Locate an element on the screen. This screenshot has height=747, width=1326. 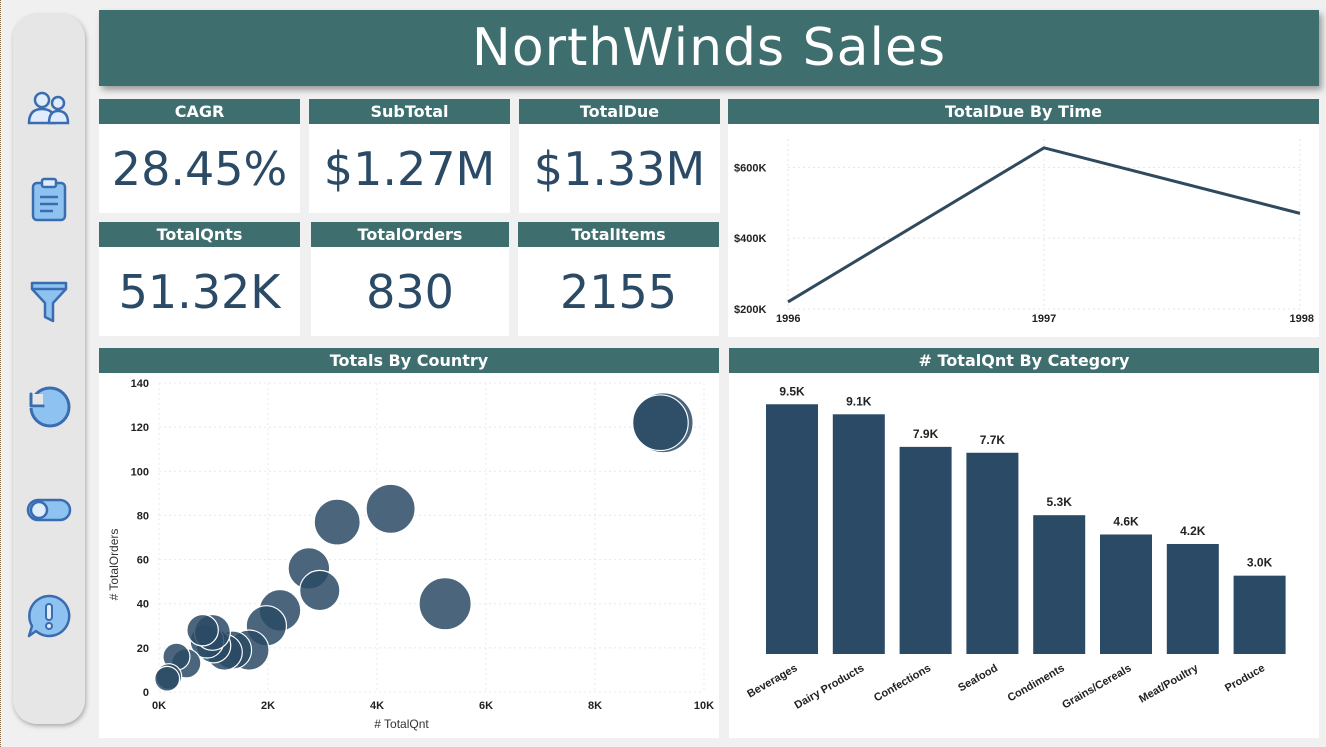
x-axis-label: # TotalQnt is located at coordinates (401, 724).